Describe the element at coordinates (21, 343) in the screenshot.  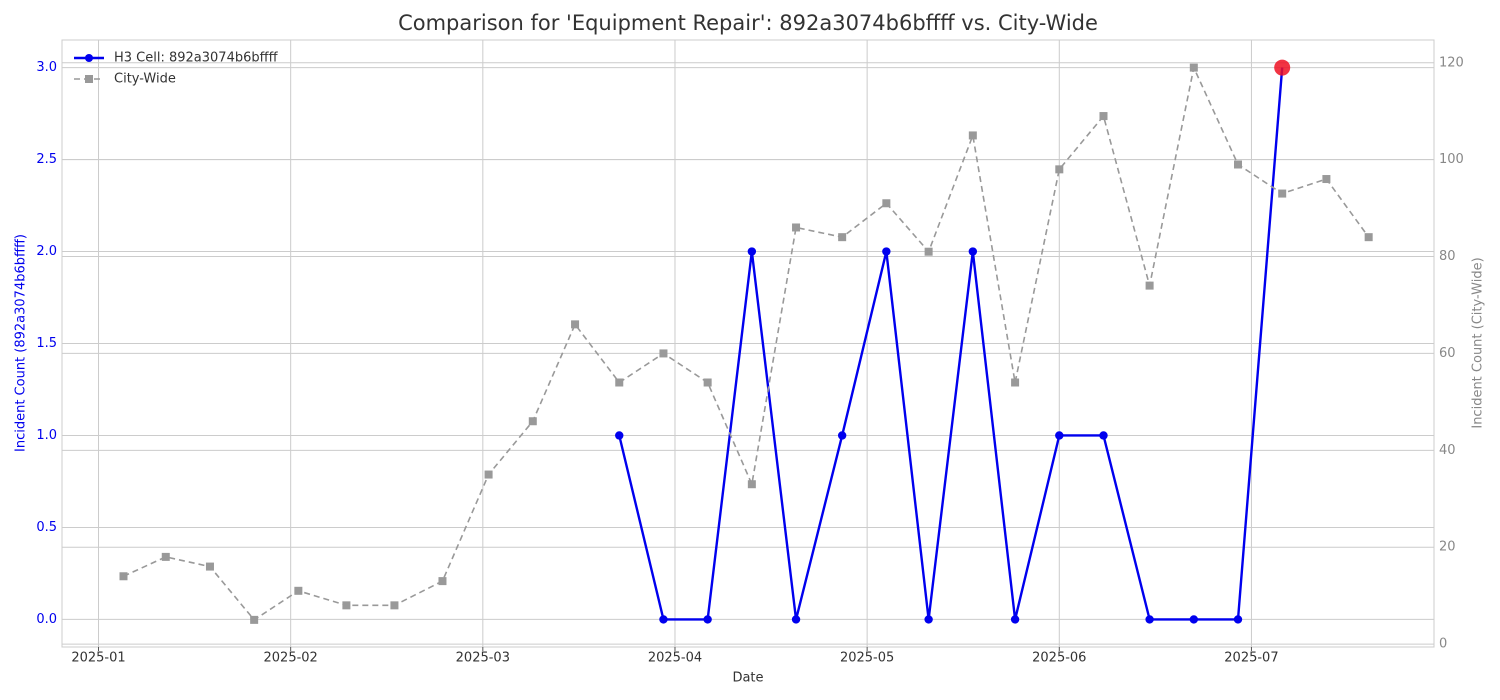
I see `y-axis-label: Incident Count (892a3074b6bffff)` at that location.